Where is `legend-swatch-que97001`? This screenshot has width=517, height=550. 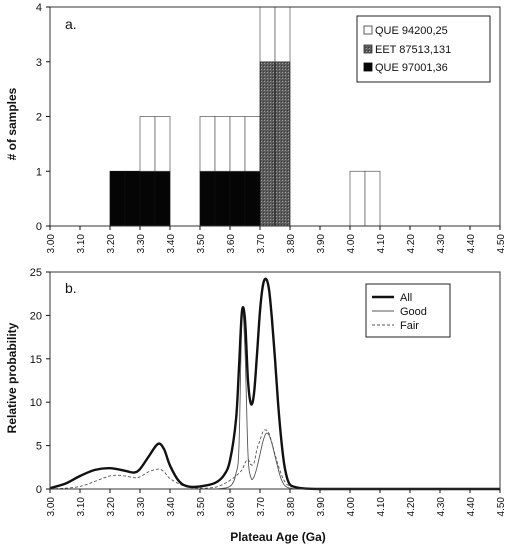
legend-swatch-que97001 is located at coordinates (368, 67).